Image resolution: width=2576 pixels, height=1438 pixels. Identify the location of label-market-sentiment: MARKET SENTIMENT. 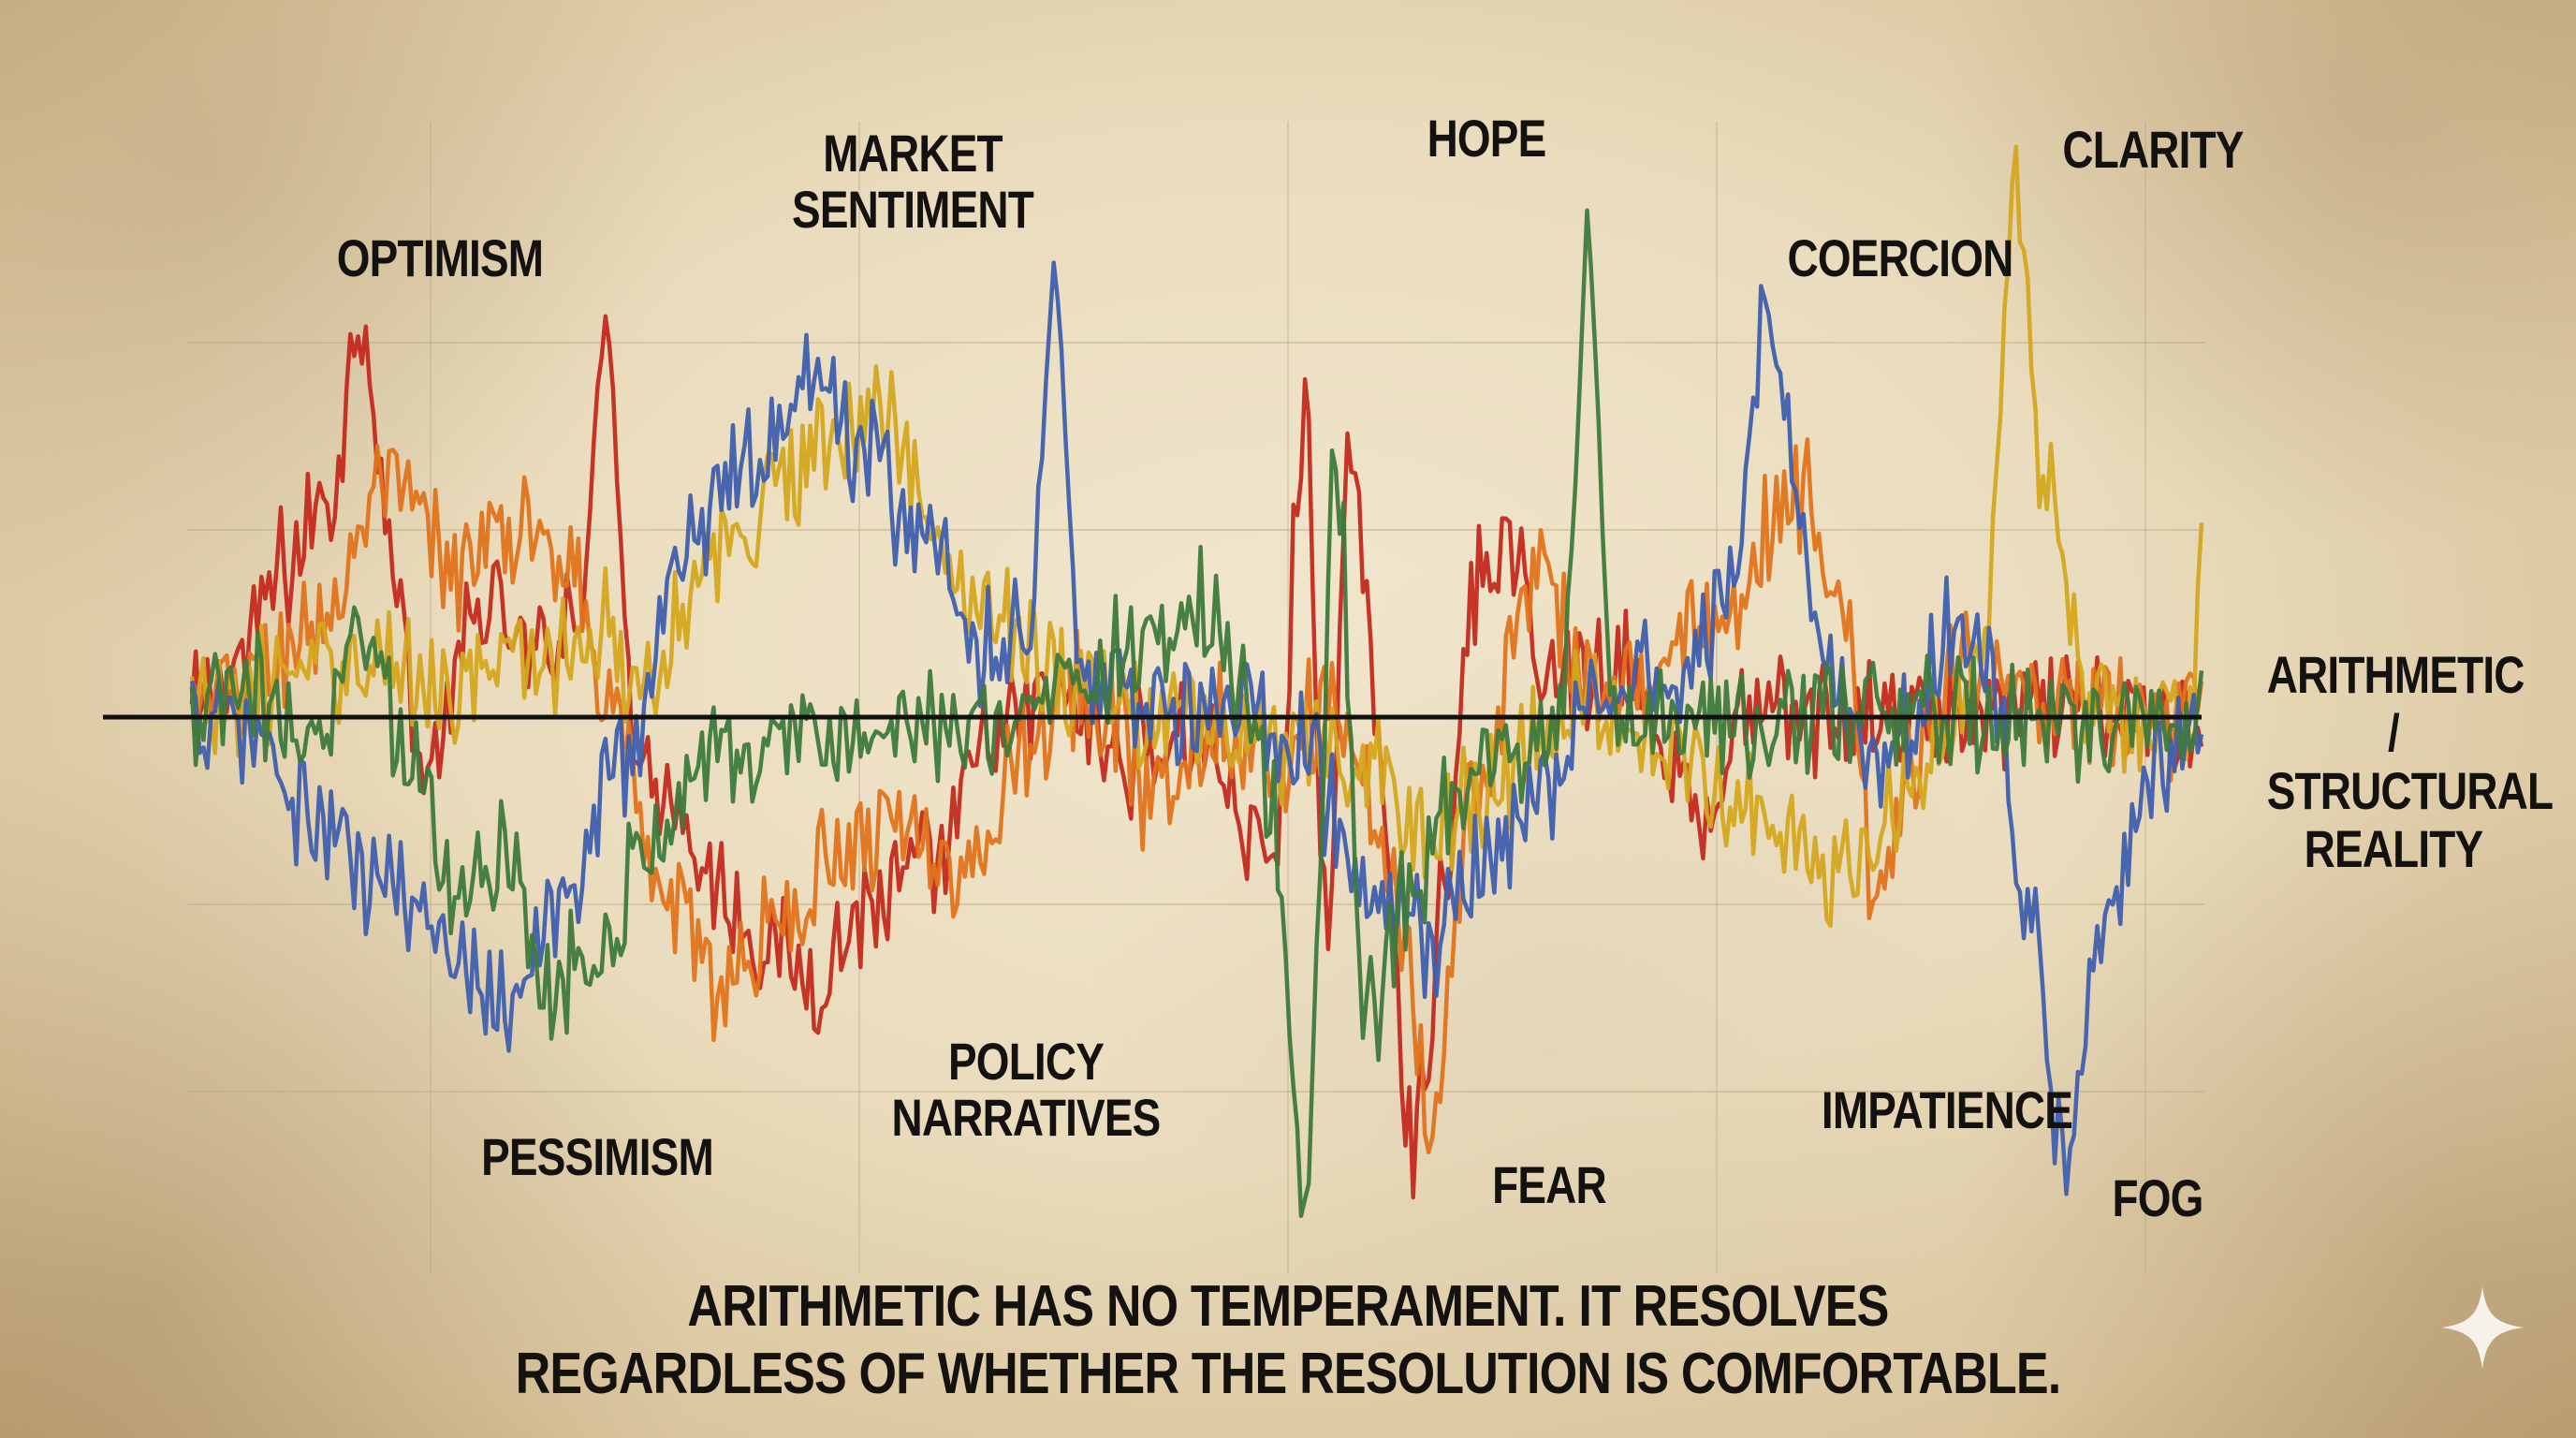
(913, 181).